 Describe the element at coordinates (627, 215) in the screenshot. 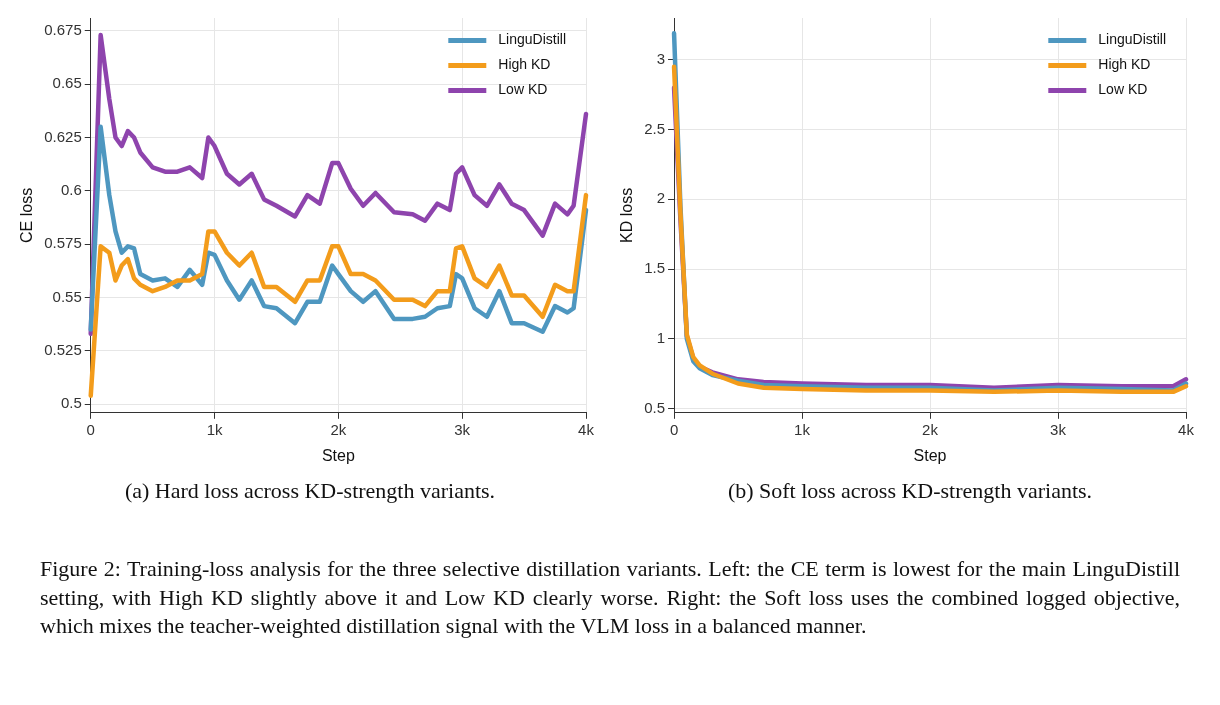

I see `y-axis-title: KD loss` at that location.